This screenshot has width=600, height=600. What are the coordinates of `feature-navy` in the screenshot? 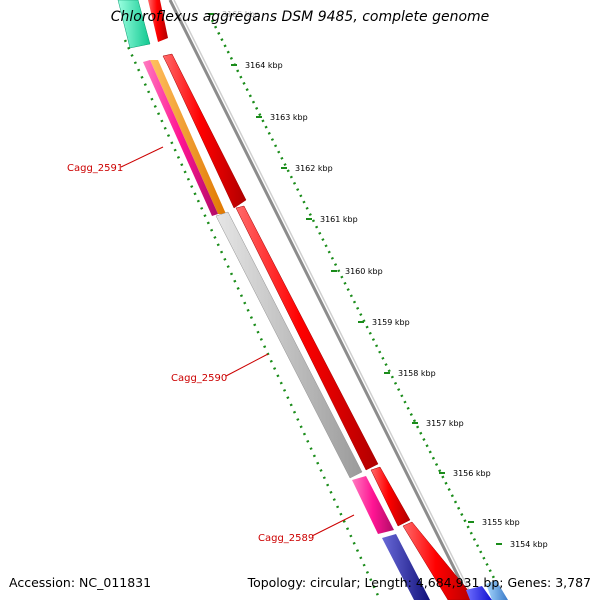 It's located at (406, 567).